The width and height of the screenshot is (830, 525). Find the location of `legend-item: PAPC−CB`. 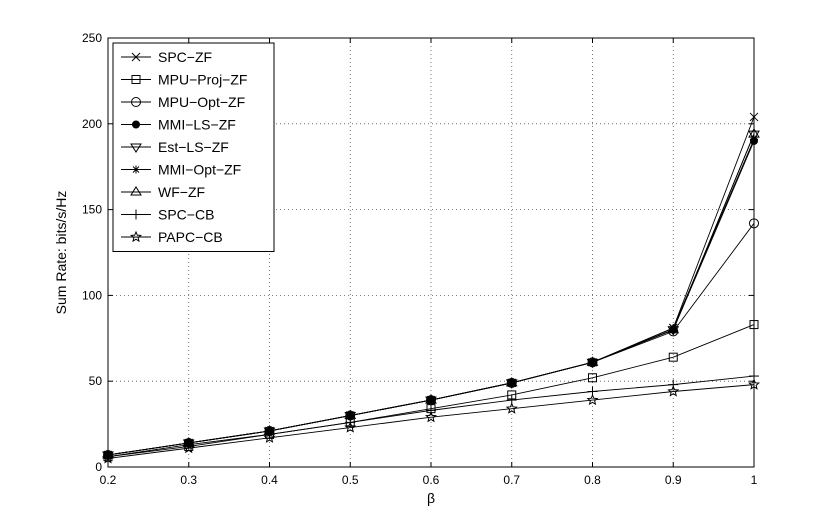

legend-item: PAPC−CB is located at coordinates (172, 237).